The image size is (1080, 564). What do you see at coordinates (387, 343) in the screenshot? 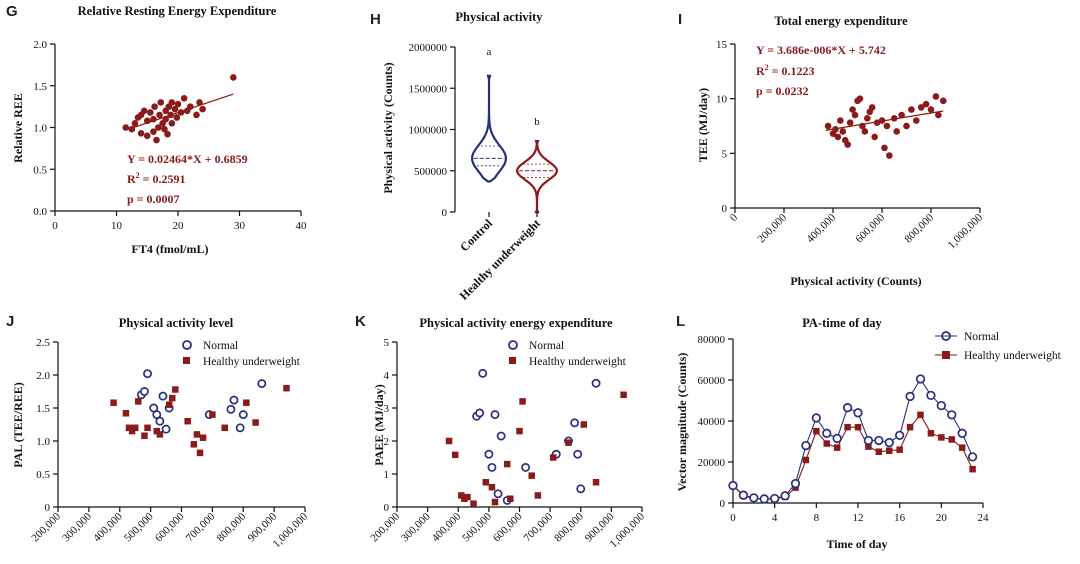
I see `y-tick-label-k: 5` at bounding box center [387, 343].